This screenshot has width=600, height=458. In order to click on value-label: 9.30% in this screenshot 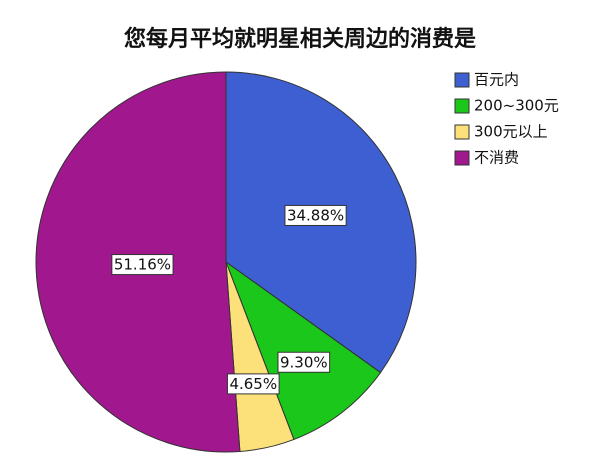, I will do `click(304, 362)`.